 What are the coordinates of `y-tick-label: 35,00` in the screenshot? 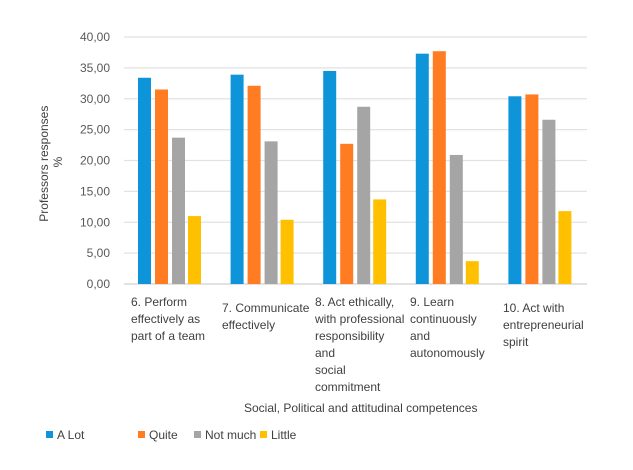 It's located at (95, 68).